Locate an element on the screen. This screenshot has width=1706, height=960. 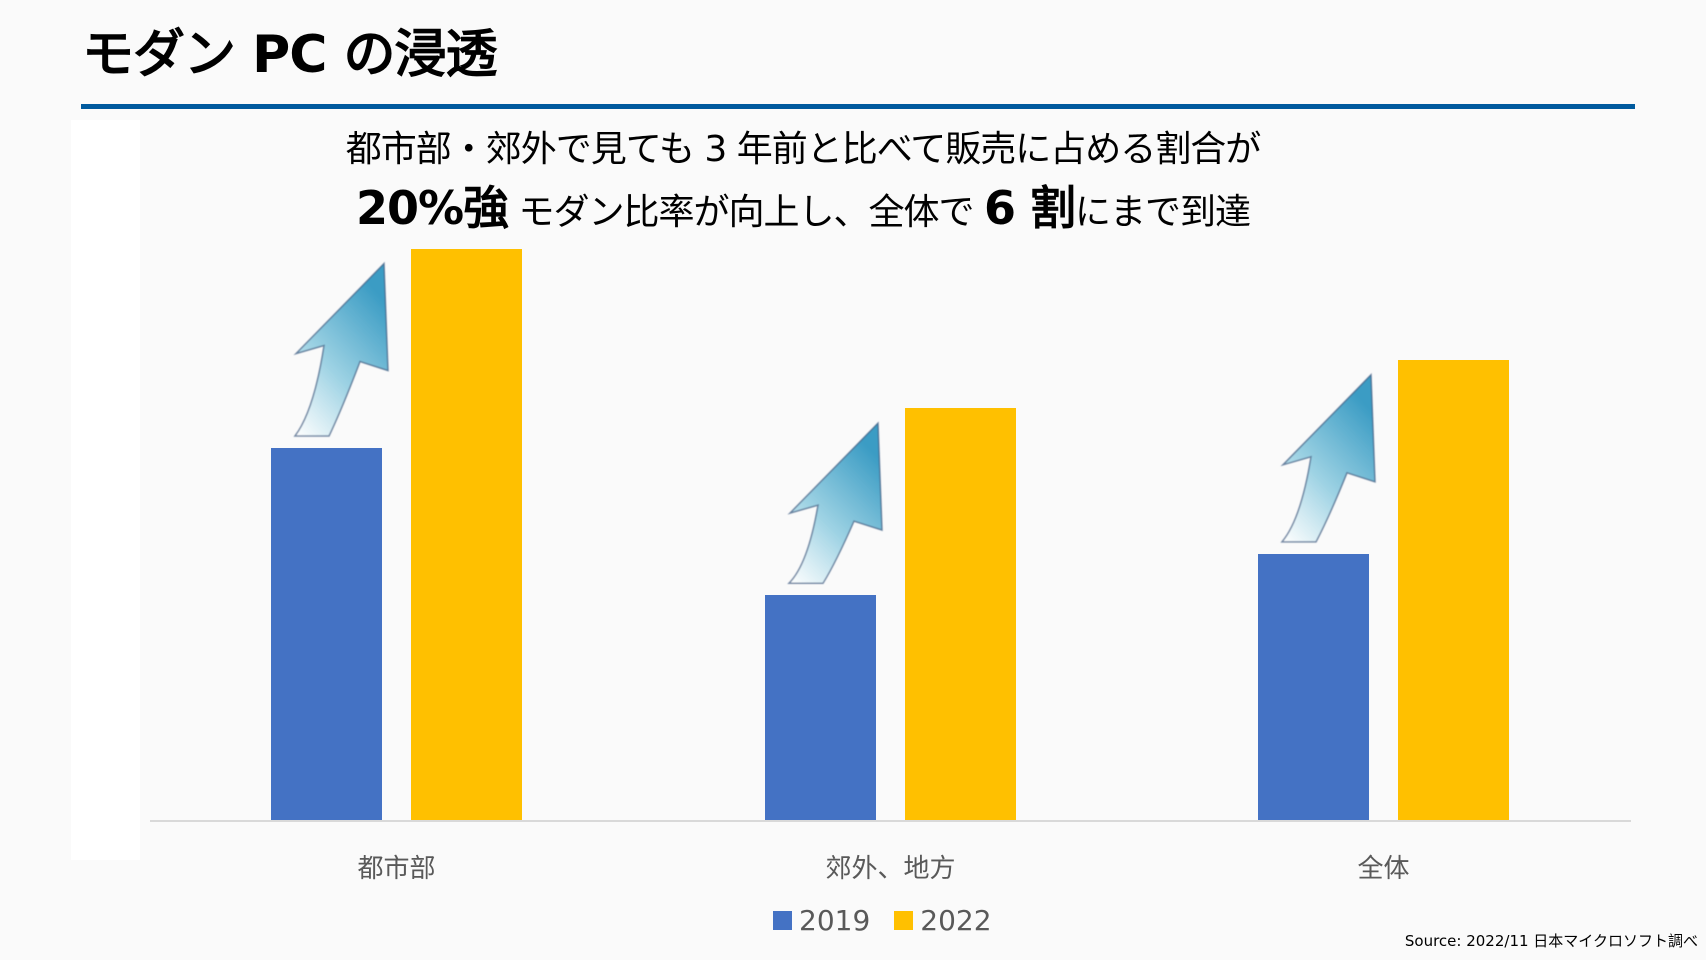
legend-label-2022: 2022 is located at coordinates (956, 920).